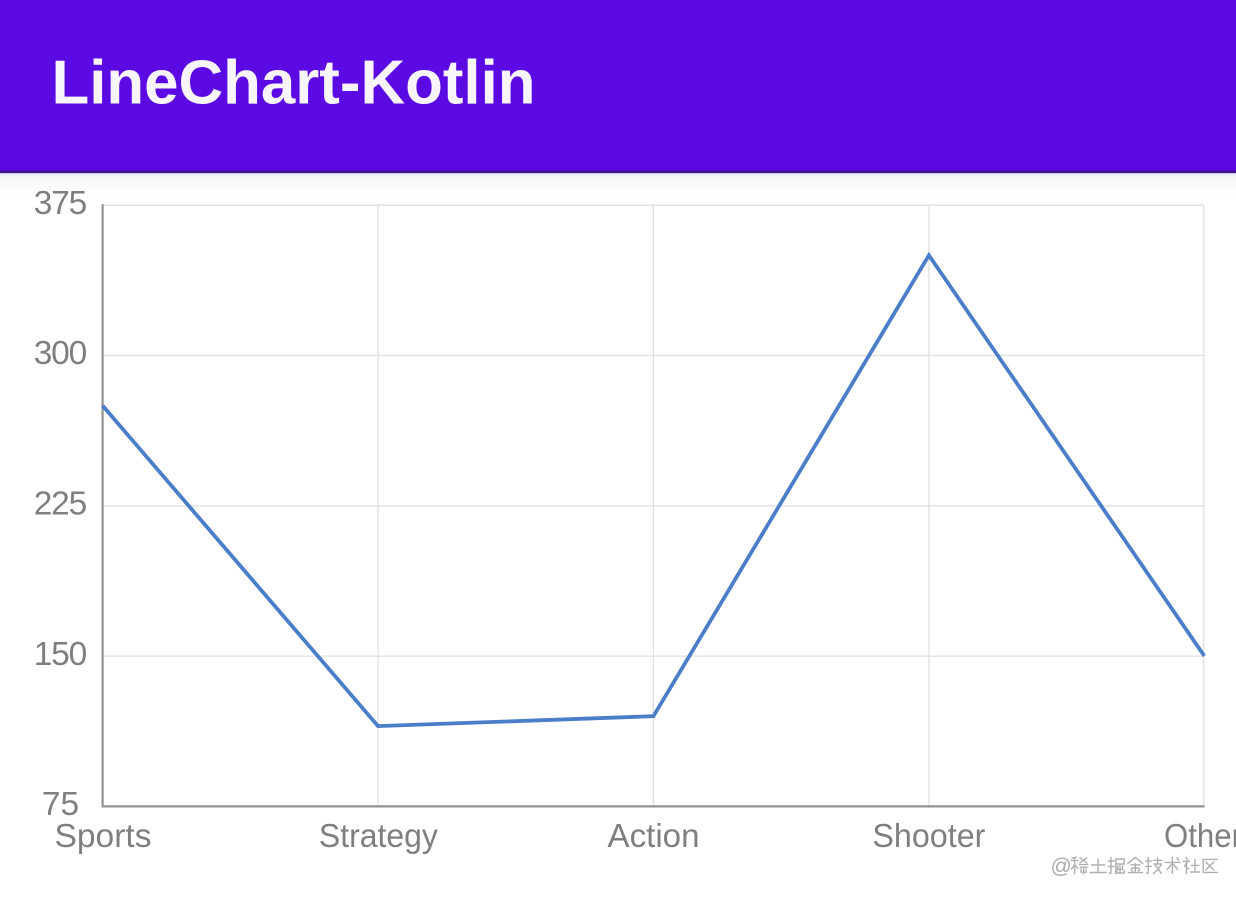  Describe the element at coordinates (378, 835) in the screenshot. I see `svg-text: Strategy` at that location.